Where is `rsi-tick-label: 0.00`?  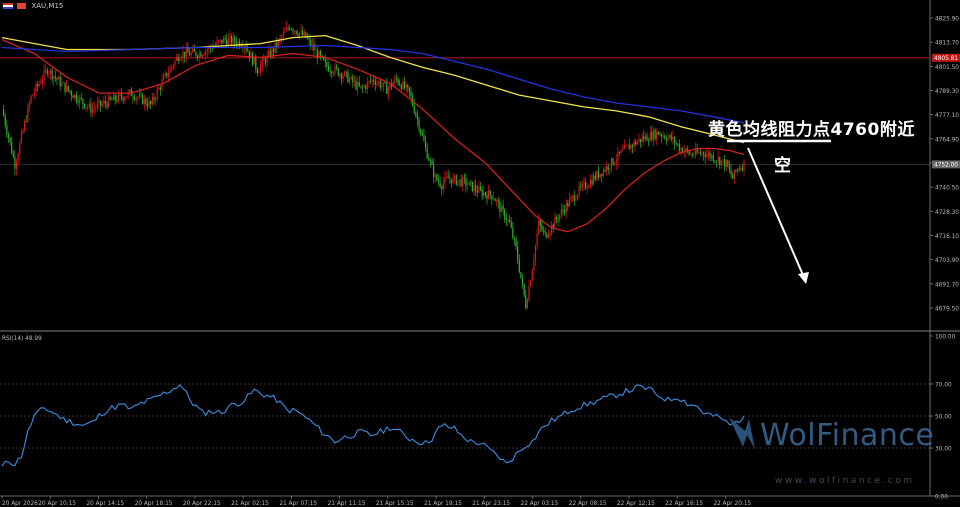 rsi-tick-label: 0.00 is located at coordinates (941, 498).